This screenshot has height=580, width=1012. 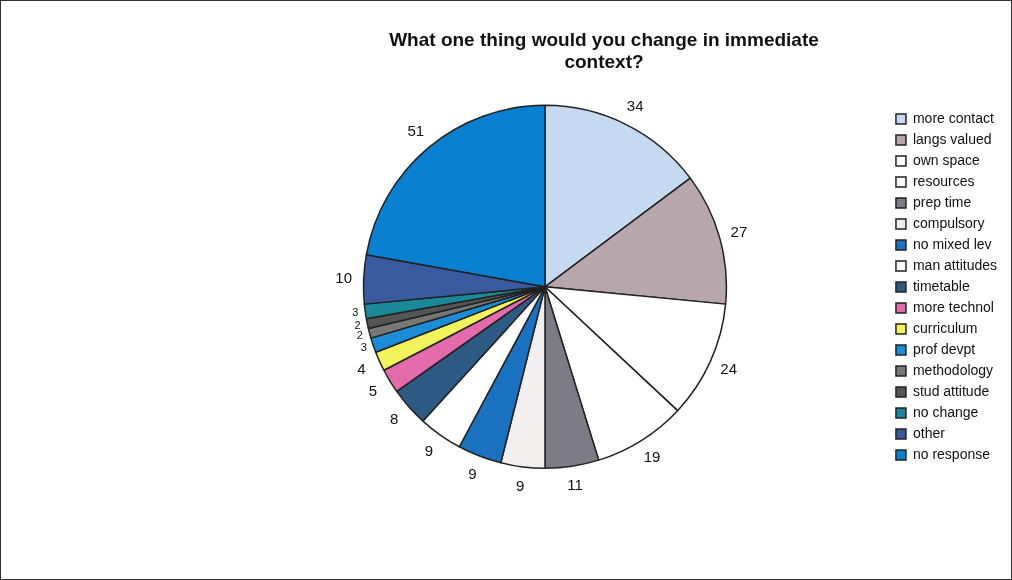 I want to click on legend-label: no change, so click(x=945, y=411).